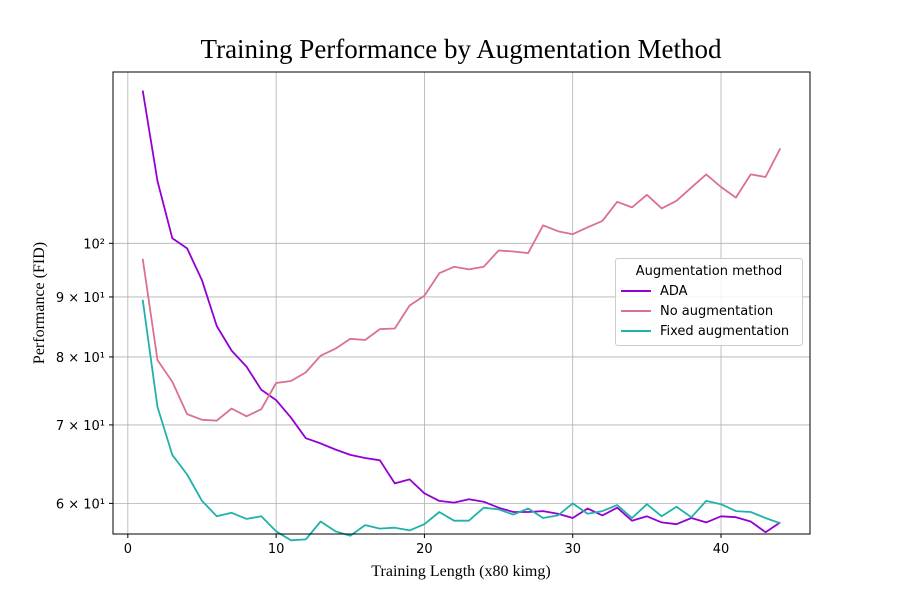 The width and height of the screenshot is (900, 600). I want to click on legend-label: ADA, so click(674, 291).